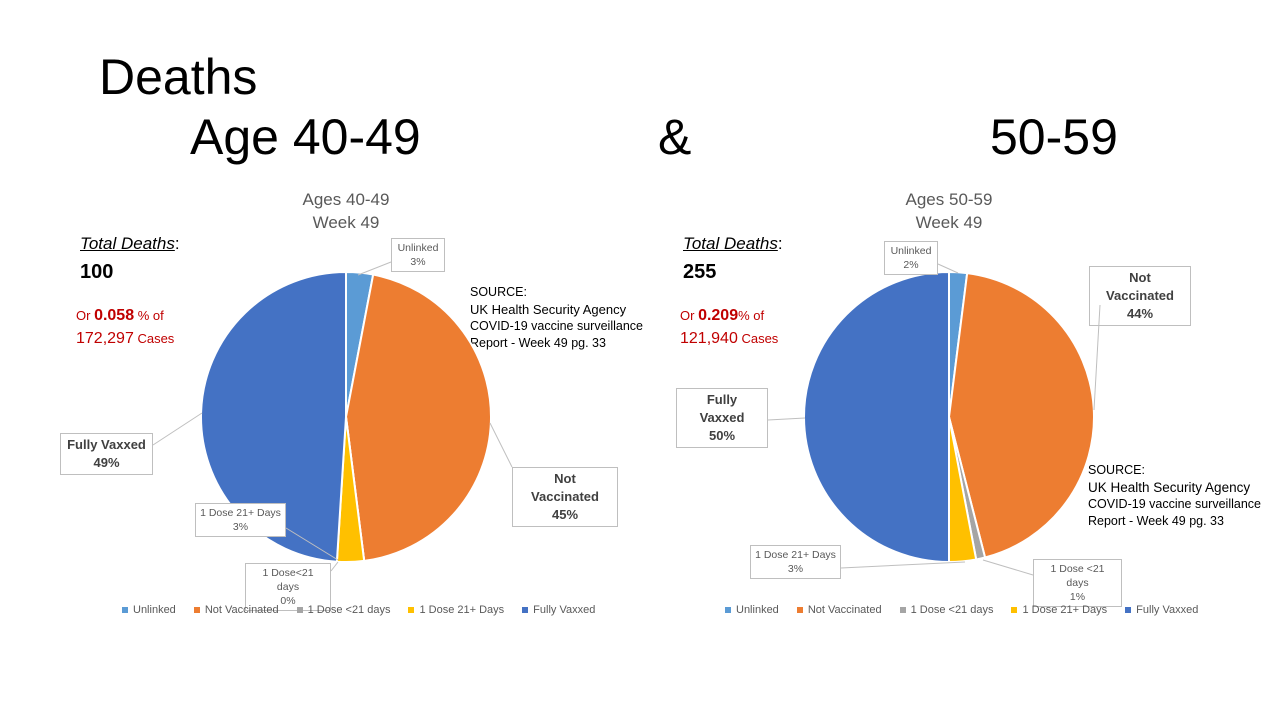 The height and width of the screenshot is (720, 1280). What do you see at coordinates (97, 272) in the screenshot?
I see `total-deaths-value: 100` at bounding box center [97, 272].